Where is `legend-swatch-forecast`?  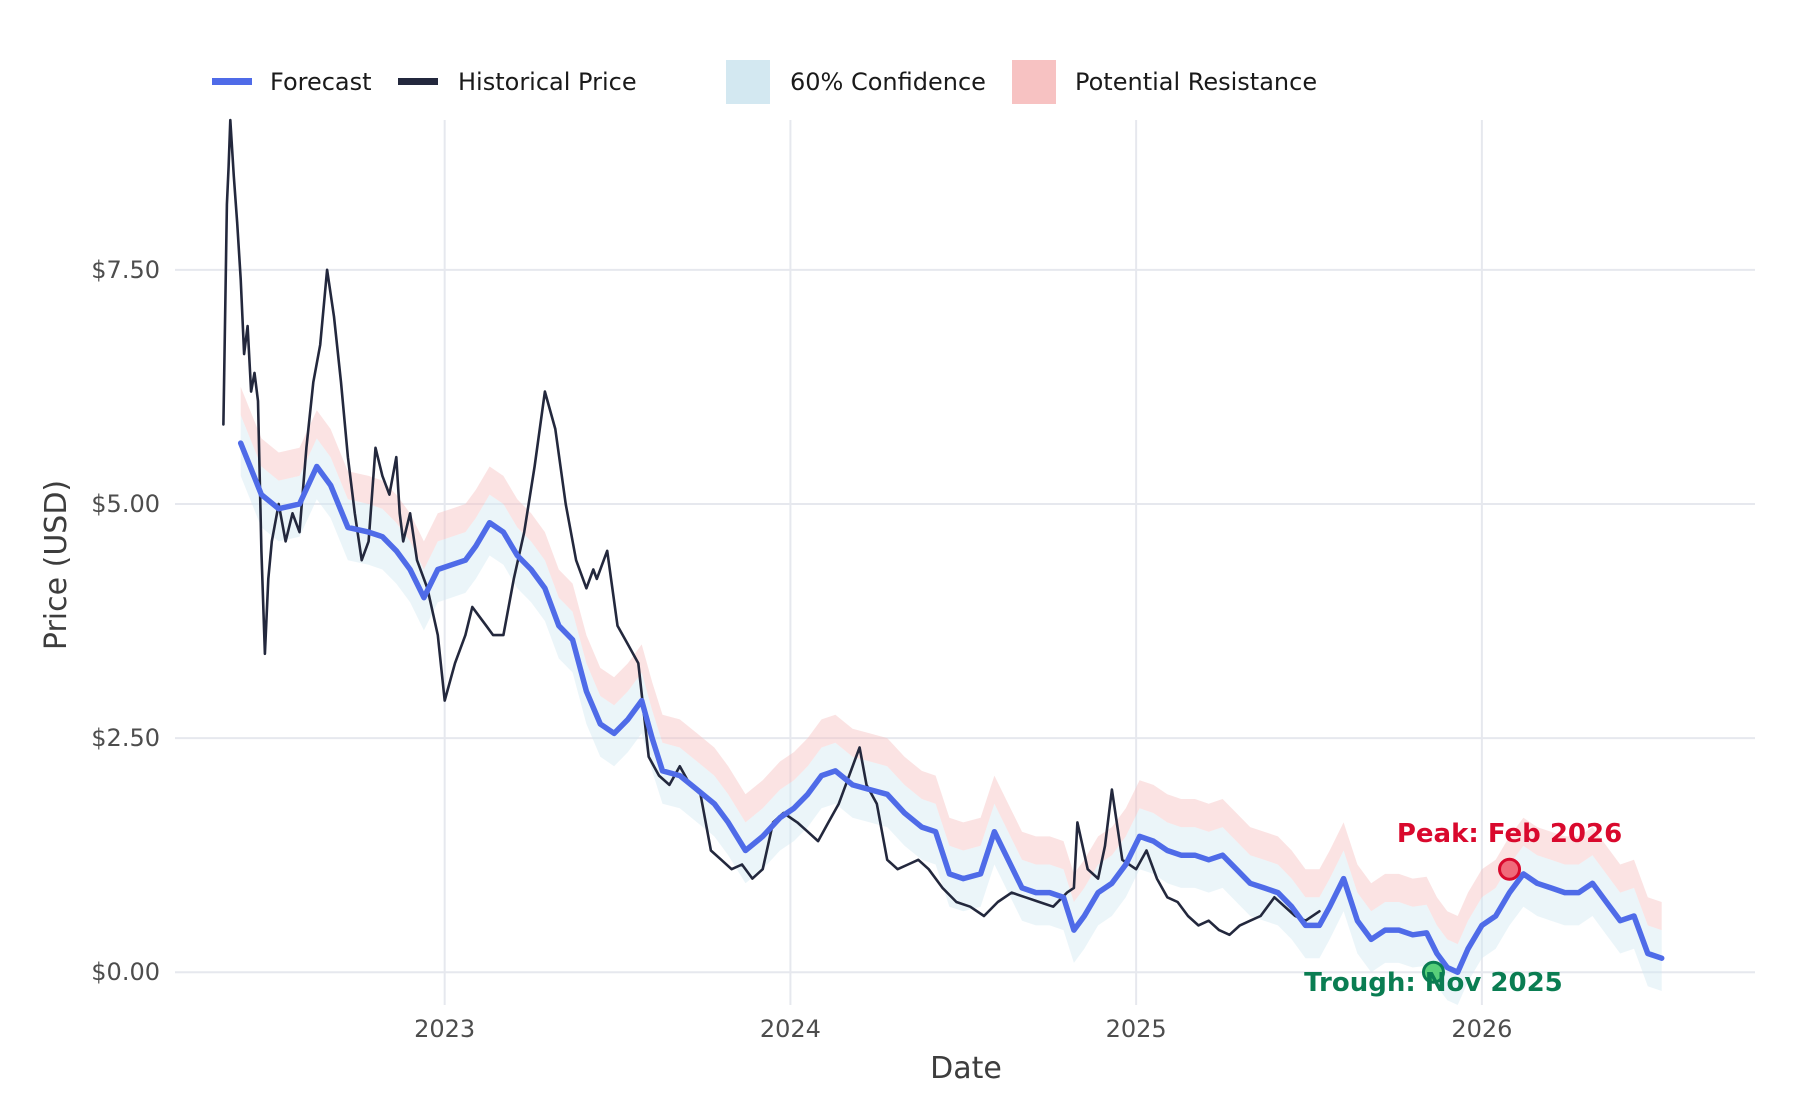 legend-swatch-forecast is located at coordinates (232, 81).